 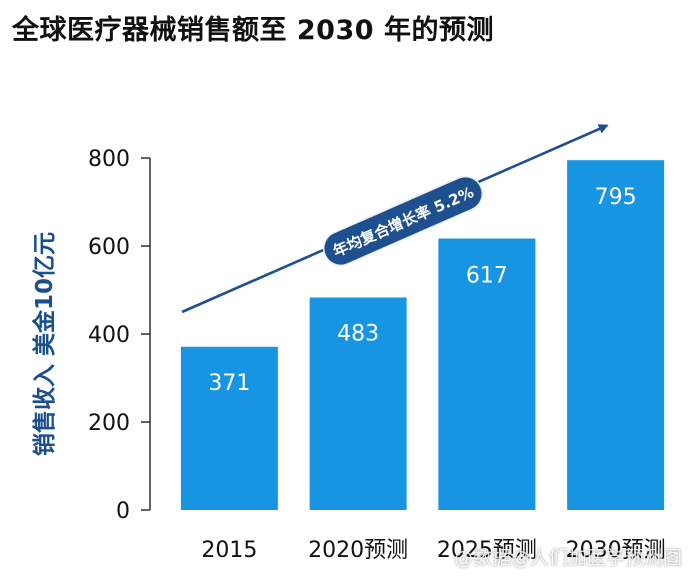 I want to click on bar-value-label: 371, so click(x=229, y=383).